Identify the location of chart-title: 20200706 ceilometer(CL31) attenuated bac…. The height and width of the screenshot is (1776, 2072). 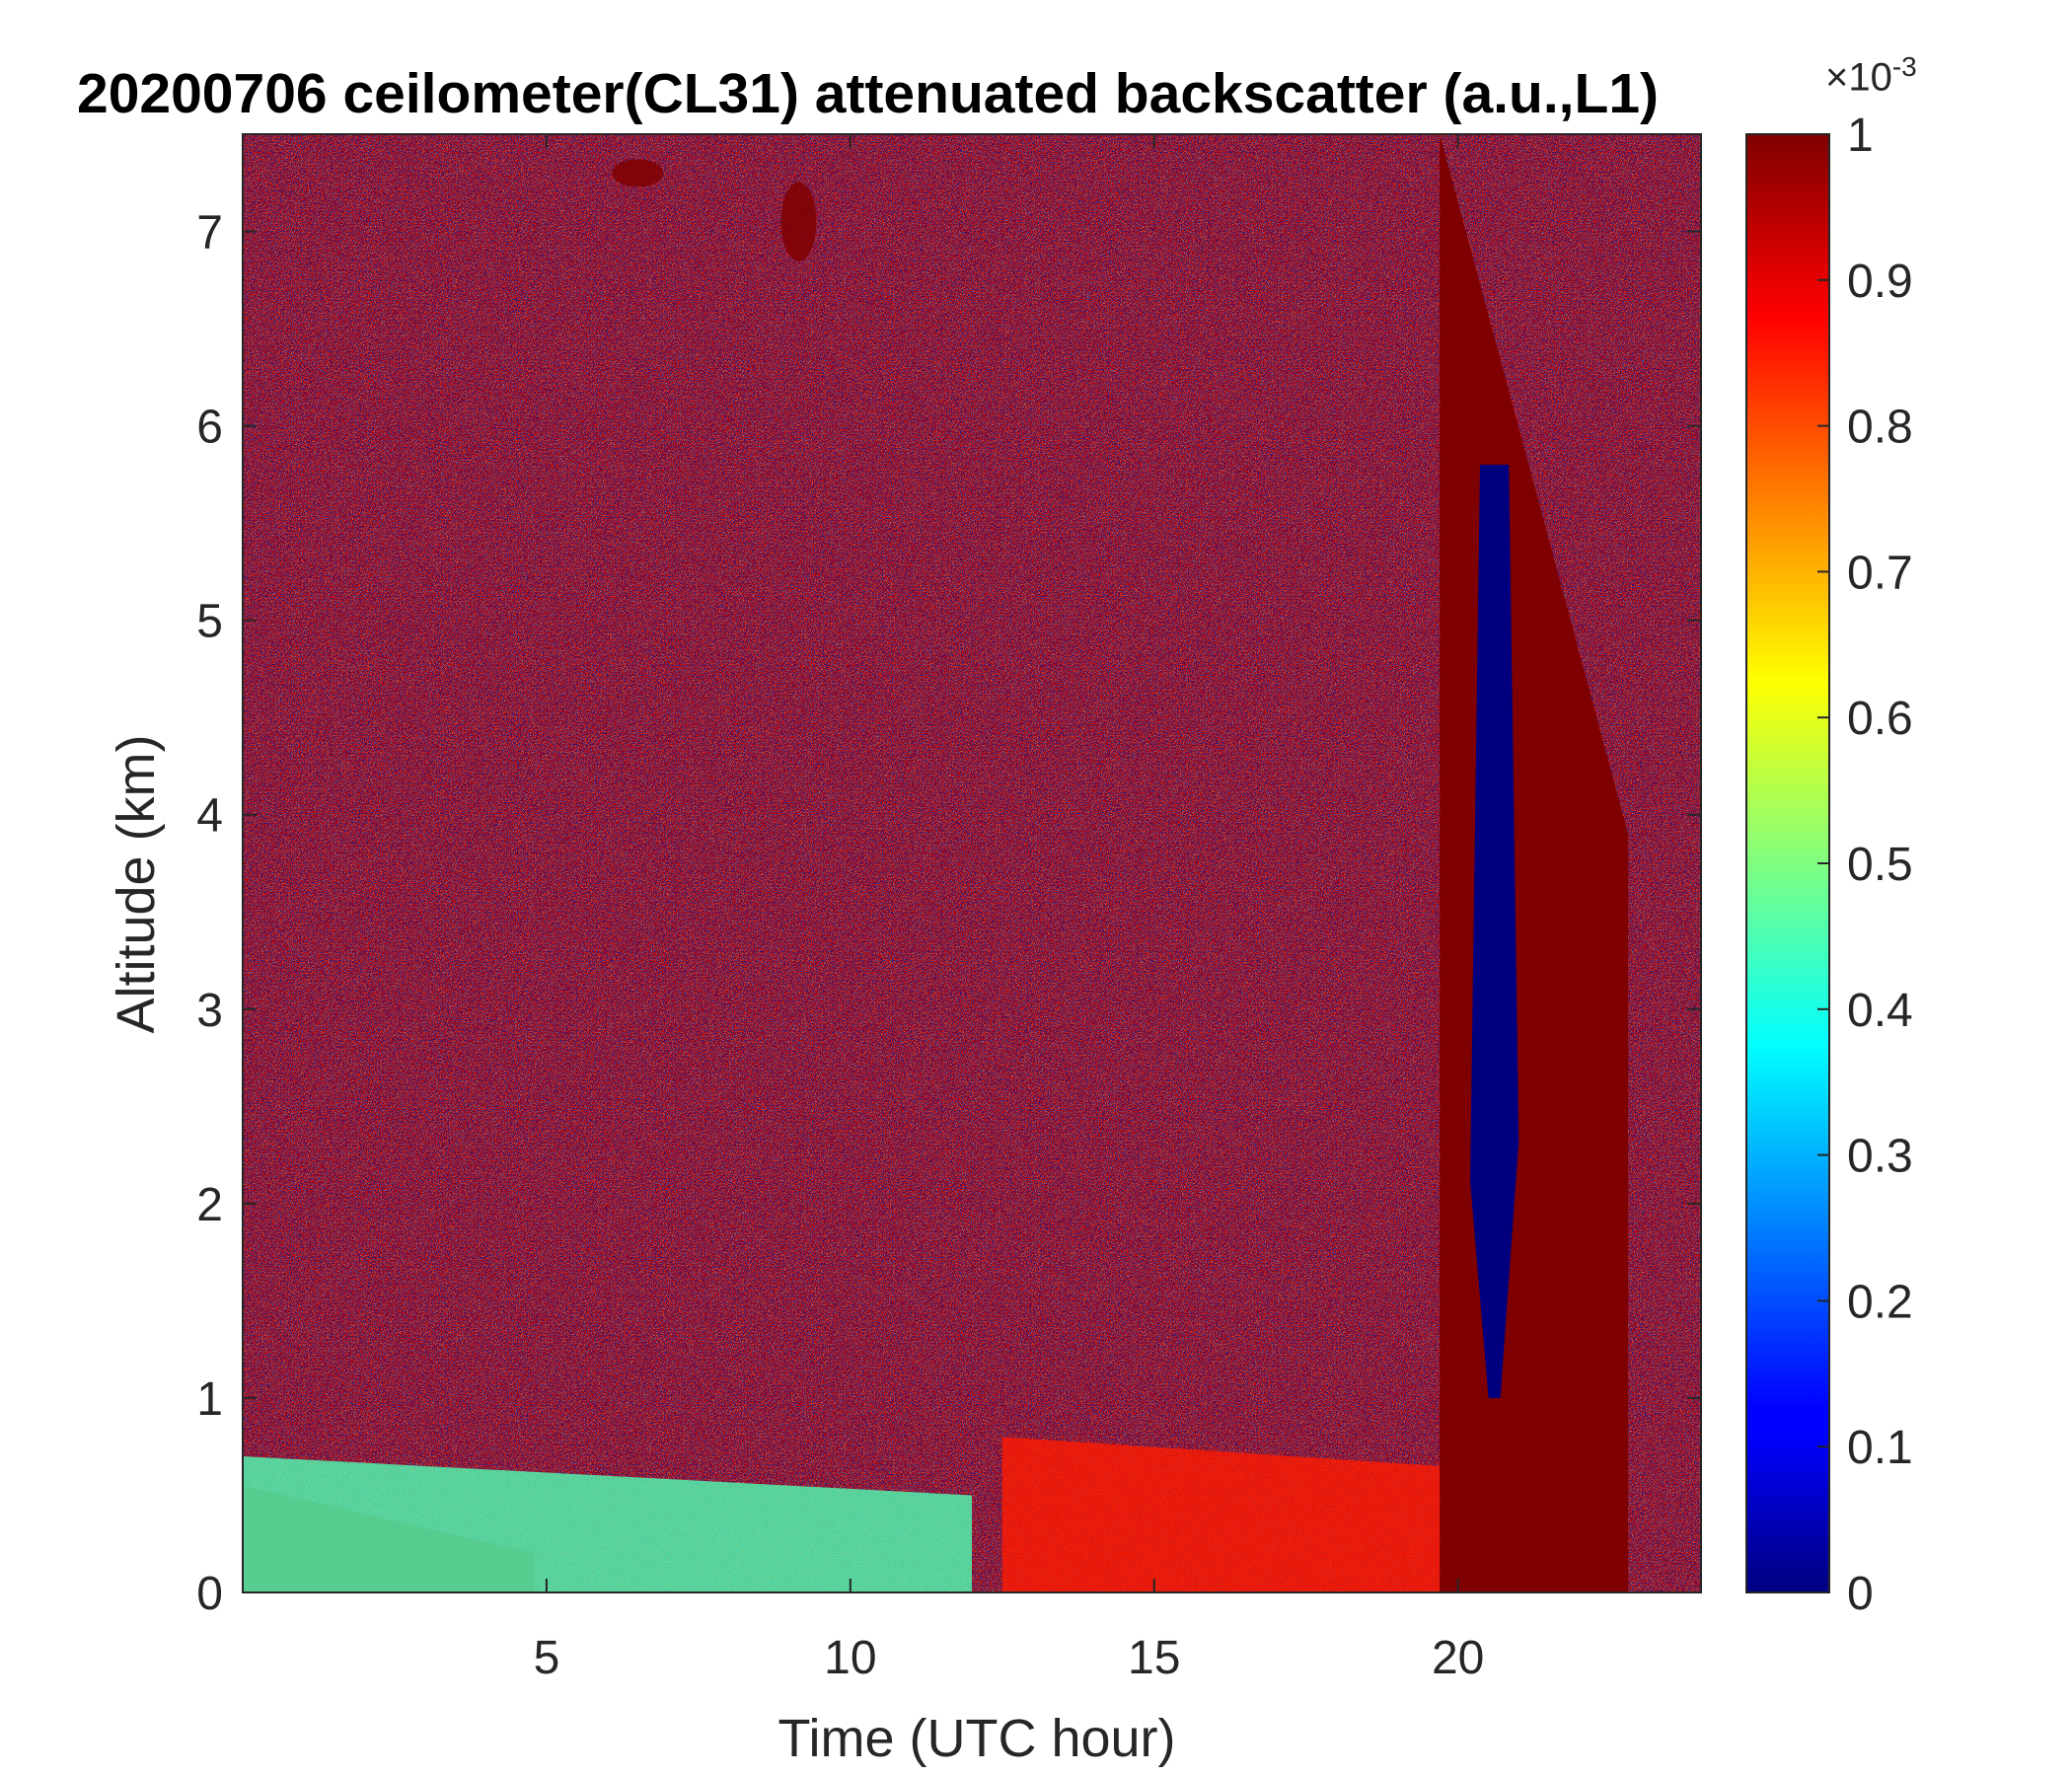
(869, 93).